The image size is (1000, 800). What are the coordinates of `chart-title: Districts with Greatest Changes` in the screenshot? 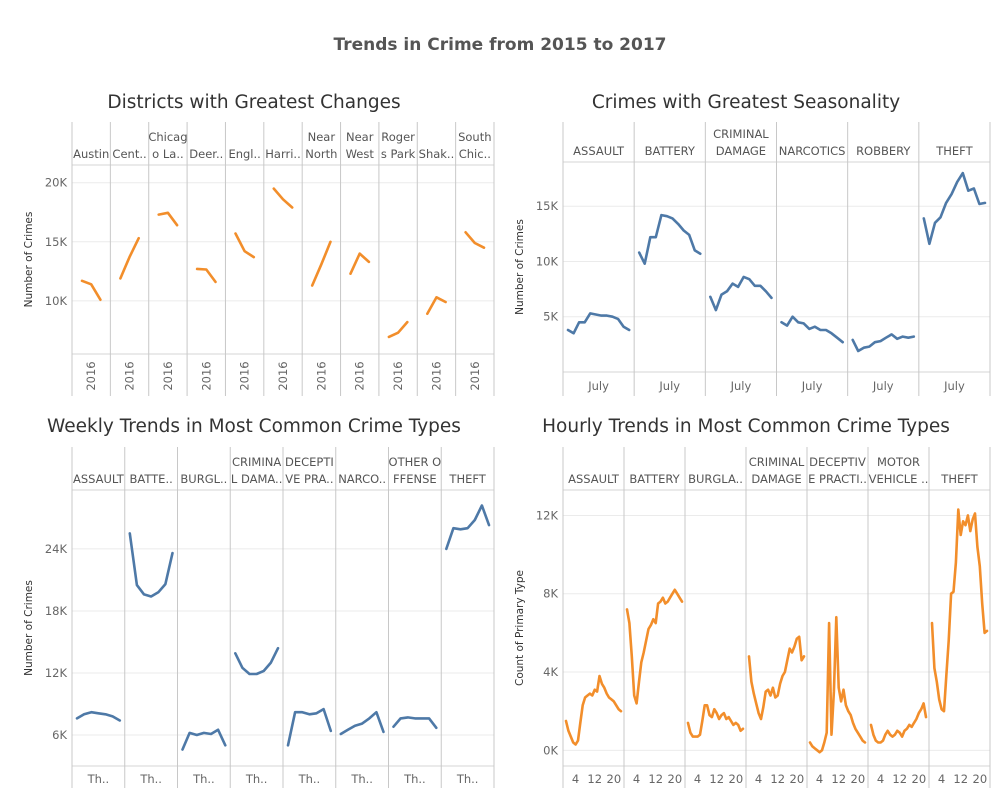 It's located at (253, 102).